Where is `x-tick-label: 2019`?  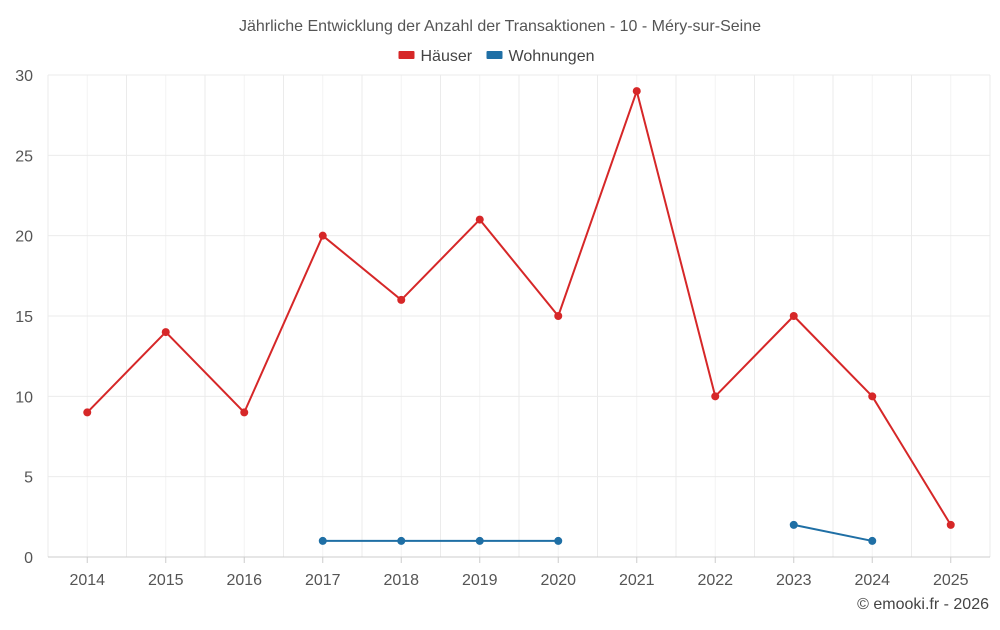
x-tick-label: 2019 is located at coordinates (480, 580).